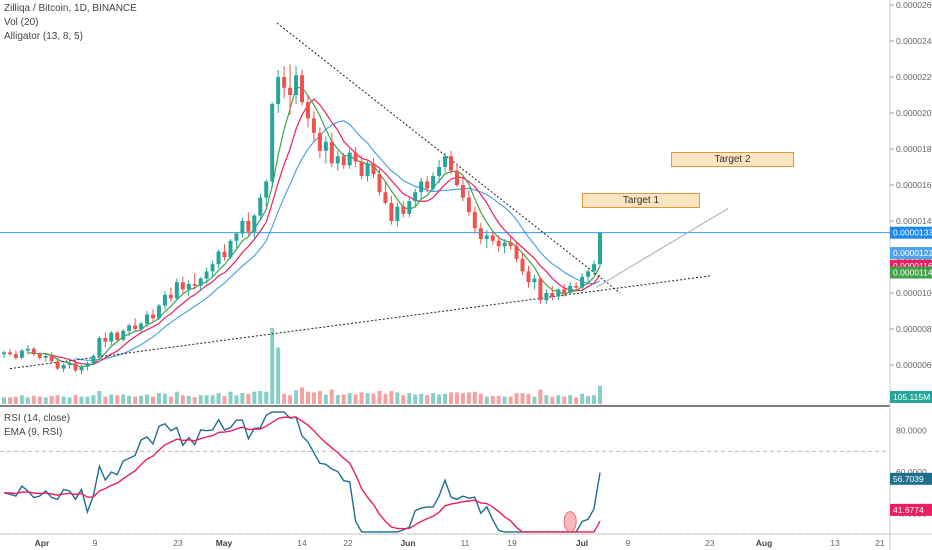 The height and width of the screenshot is (550, 932). I want to click on rsi-tick-label: 80.0000, so click(911, 431).